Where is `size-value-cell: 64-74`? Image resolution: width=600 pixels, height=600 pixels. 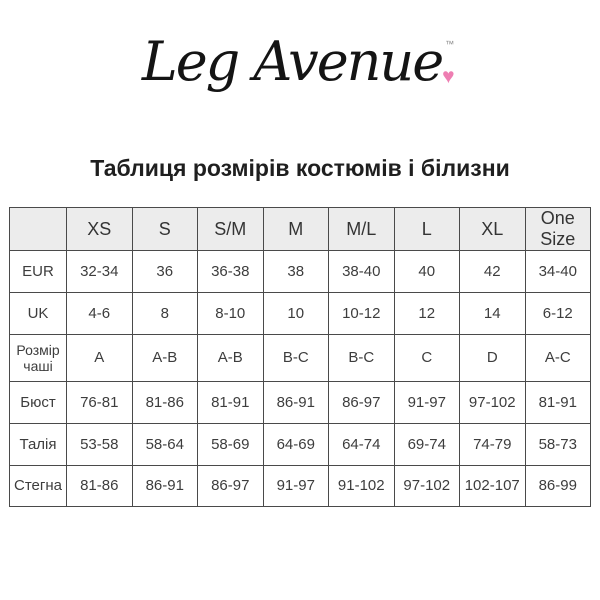
size-value-cell: 64-74 is located at coordinates (361, 444).